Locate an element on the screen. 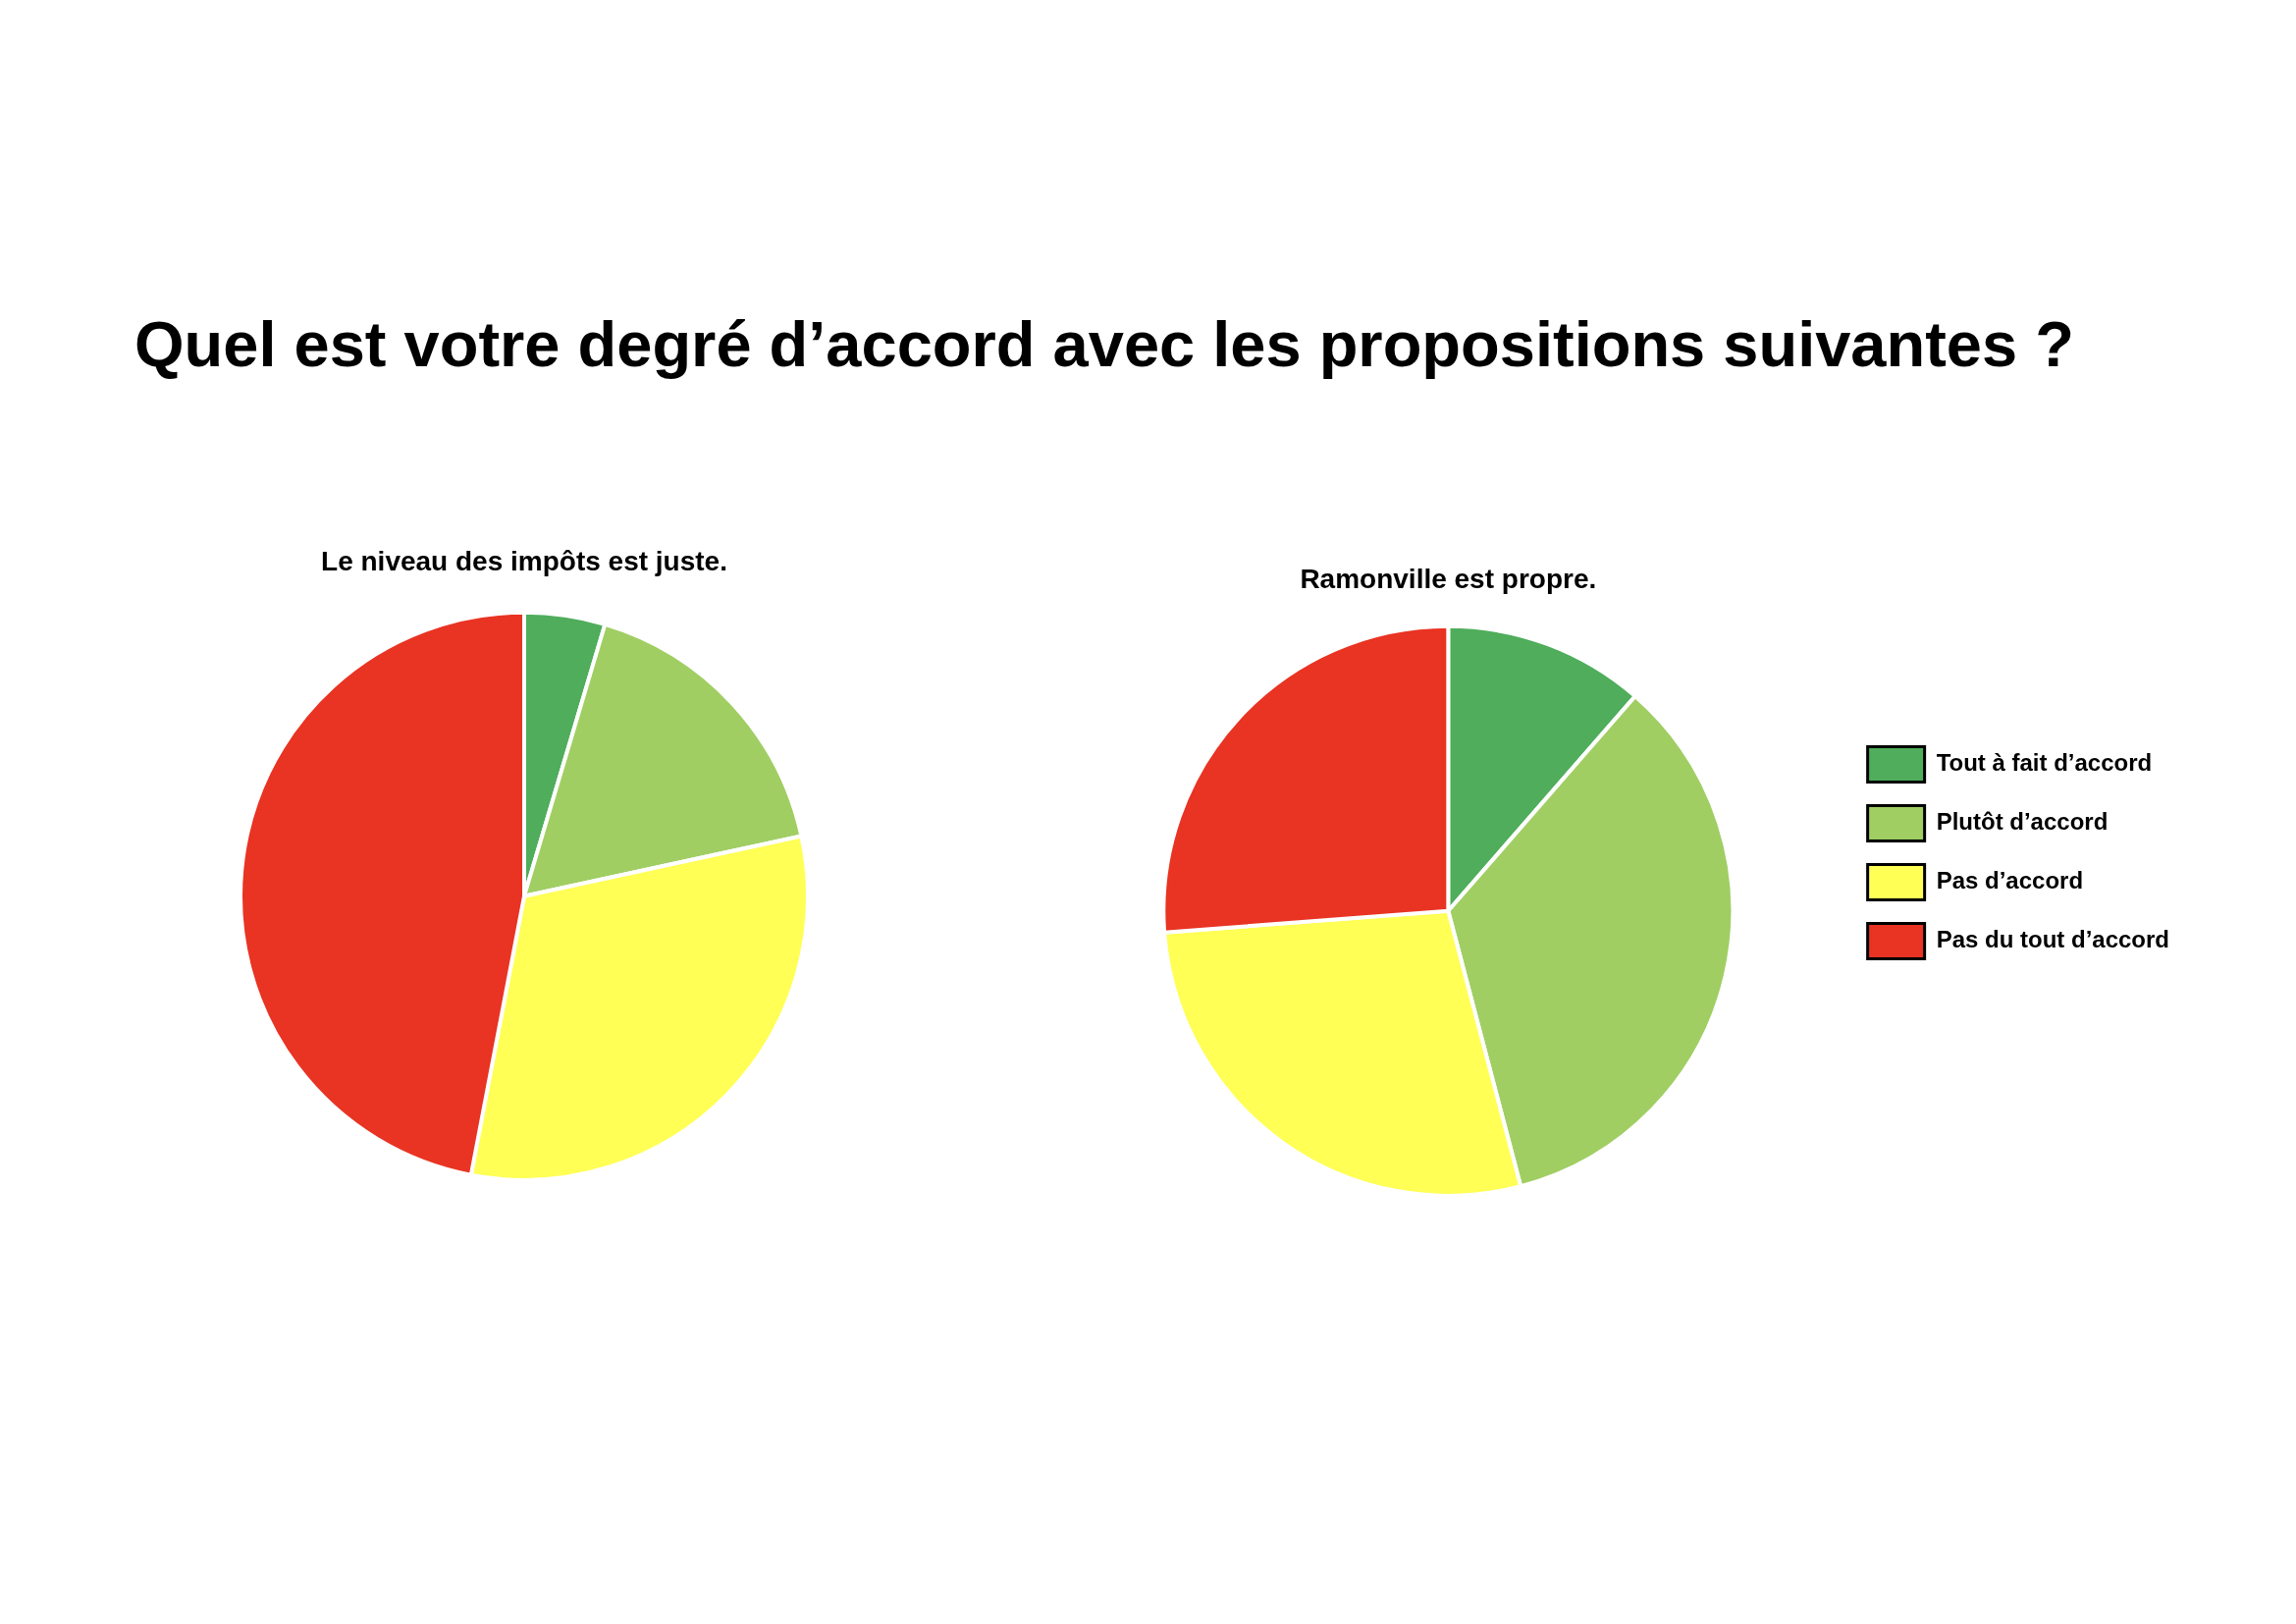 This screenshot has width=2296, height=1624. legend-label: Pas du tout d’accord is located at coordinates (2053, 939).